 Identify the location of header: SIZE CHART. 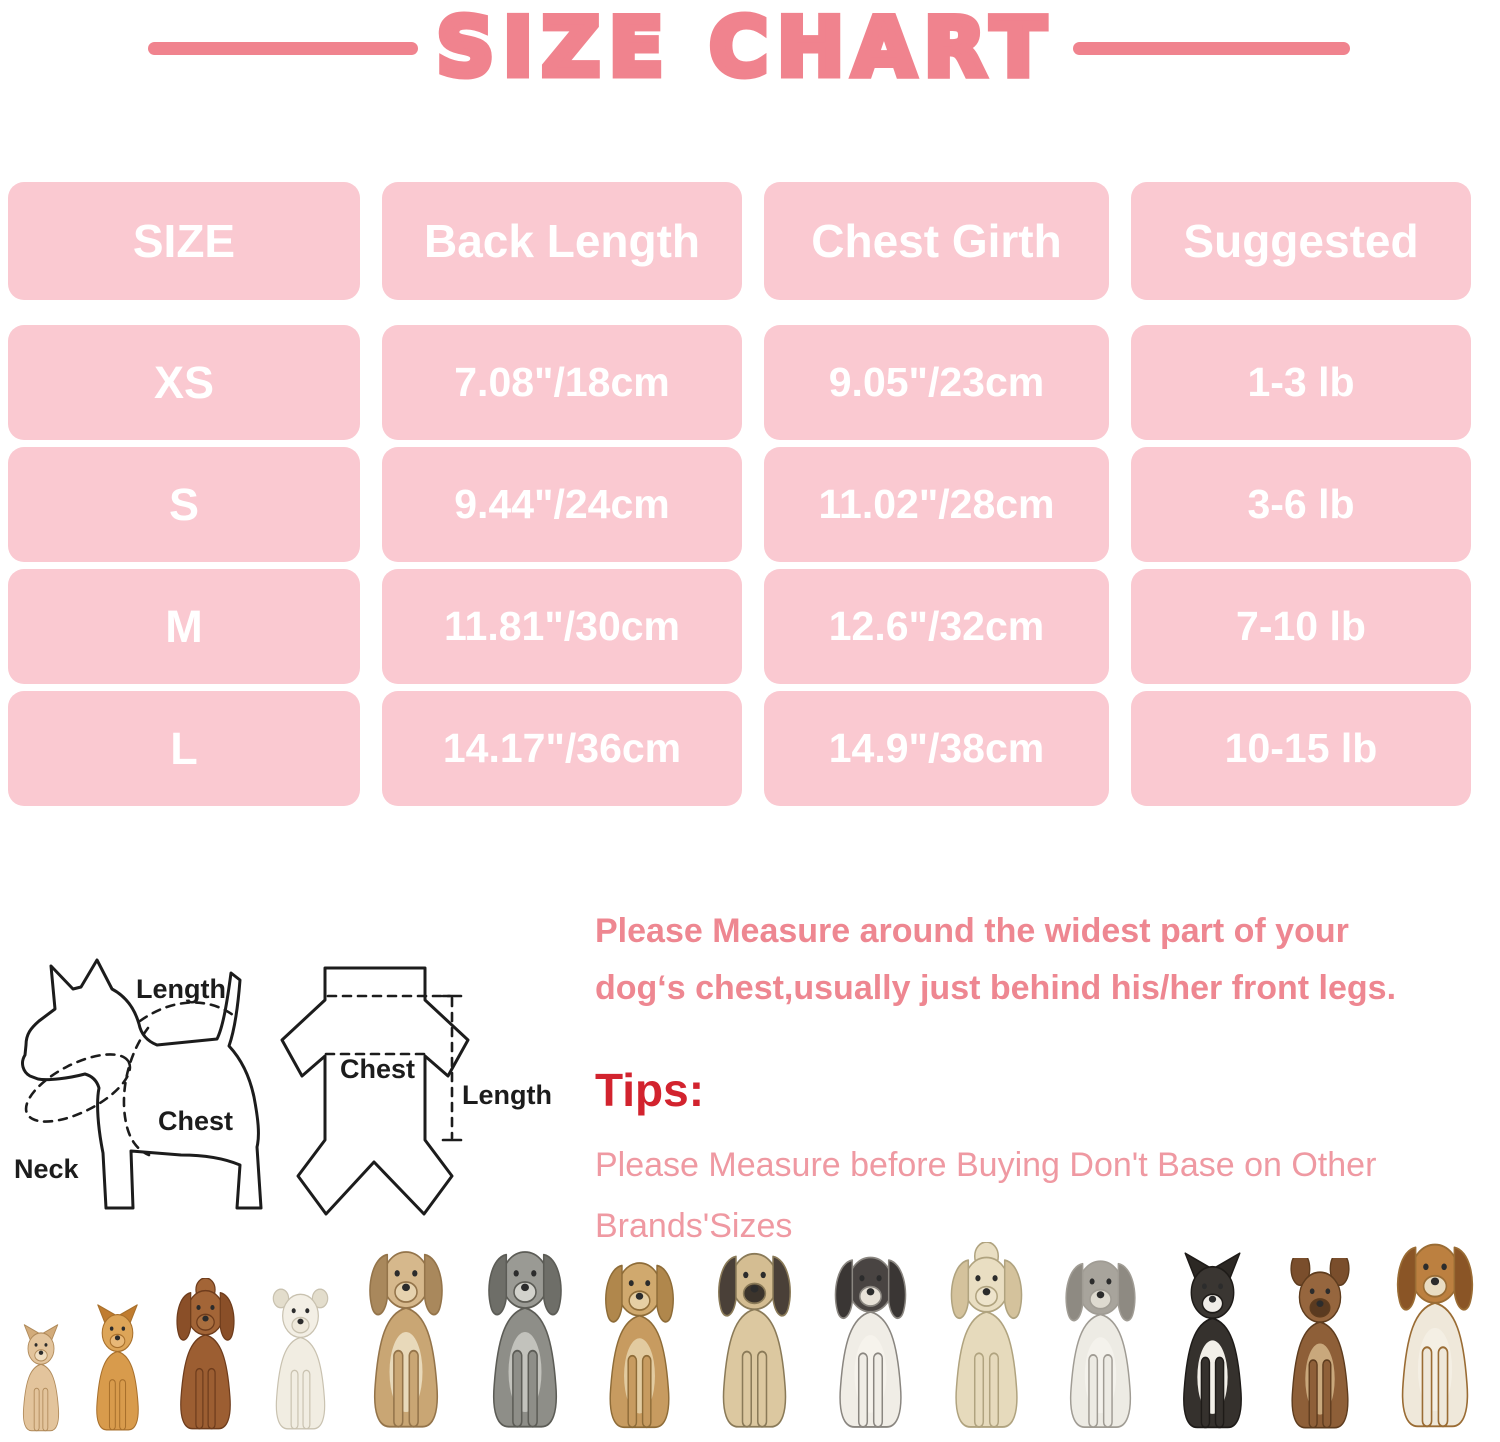
(750, 49).